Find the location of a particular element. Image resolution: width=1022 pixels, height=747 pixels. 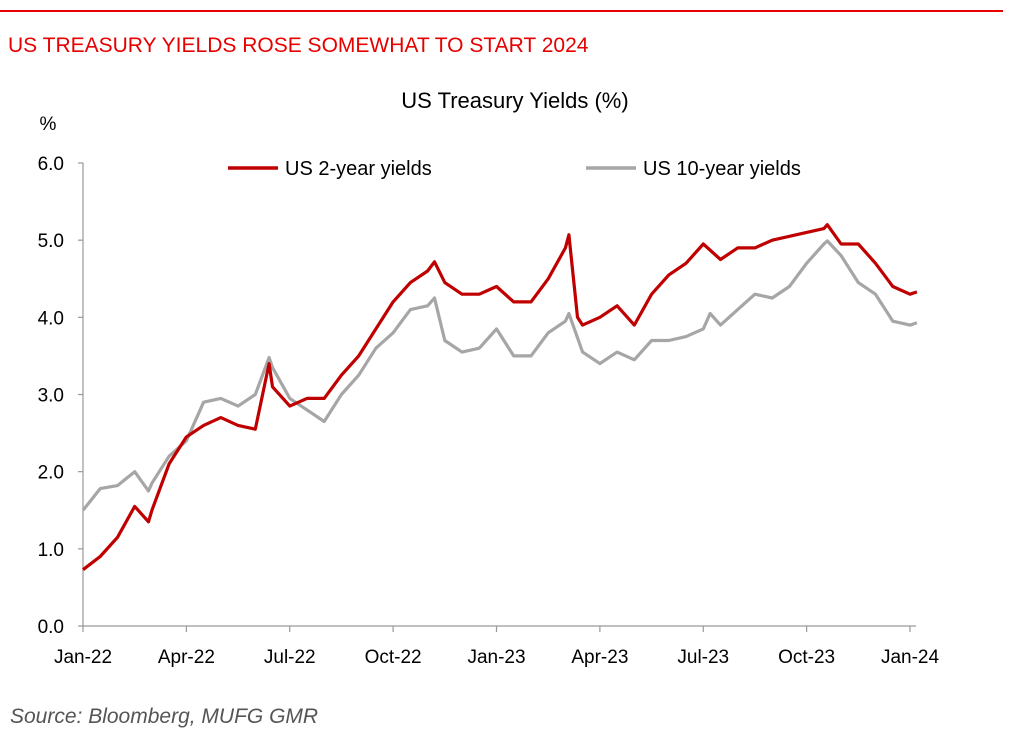

x-tick-label: Jul-23 is located at coordinates (703, 657).